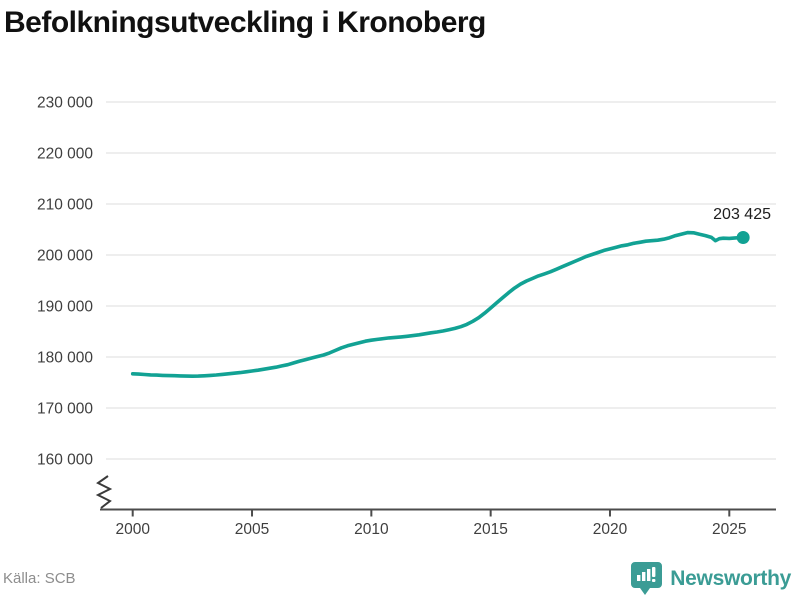  What do you see at coordinates (132, 529) in the screenshot?
I see `x-tick-label: 2000` at bounding box center [132, 529].